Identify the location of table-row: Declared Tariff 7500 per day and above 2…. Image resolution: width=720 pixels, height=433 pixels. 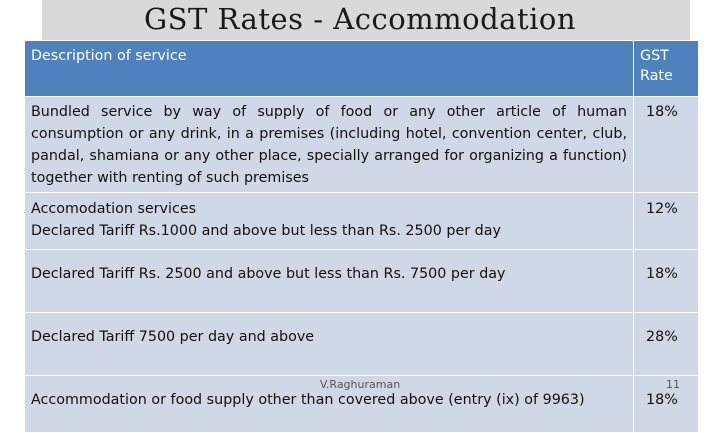
(361, 344).